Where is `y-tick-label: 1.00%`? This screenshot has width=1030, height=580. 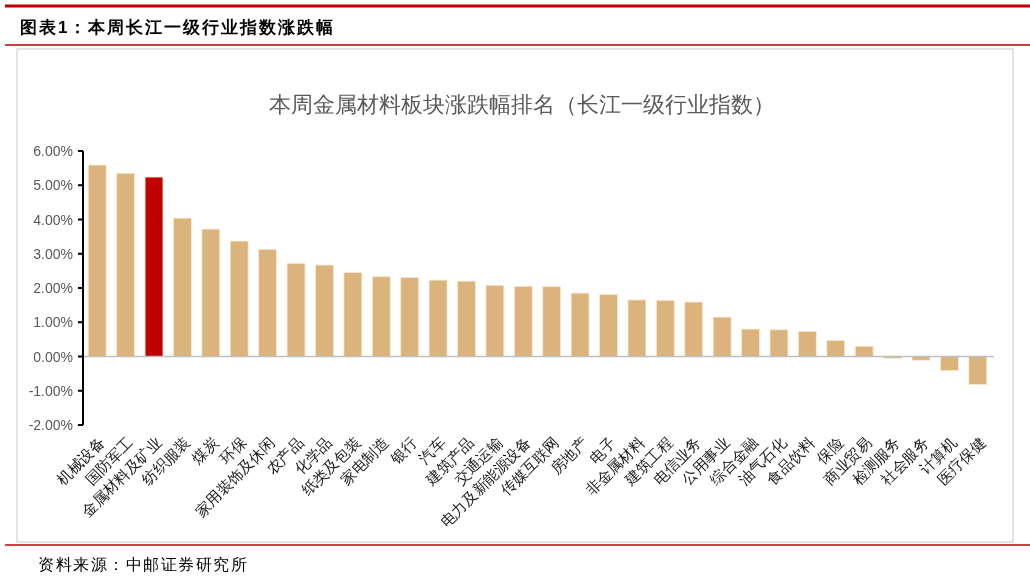 y-tick-label: 1.00% is located at coordinates (53, 322).